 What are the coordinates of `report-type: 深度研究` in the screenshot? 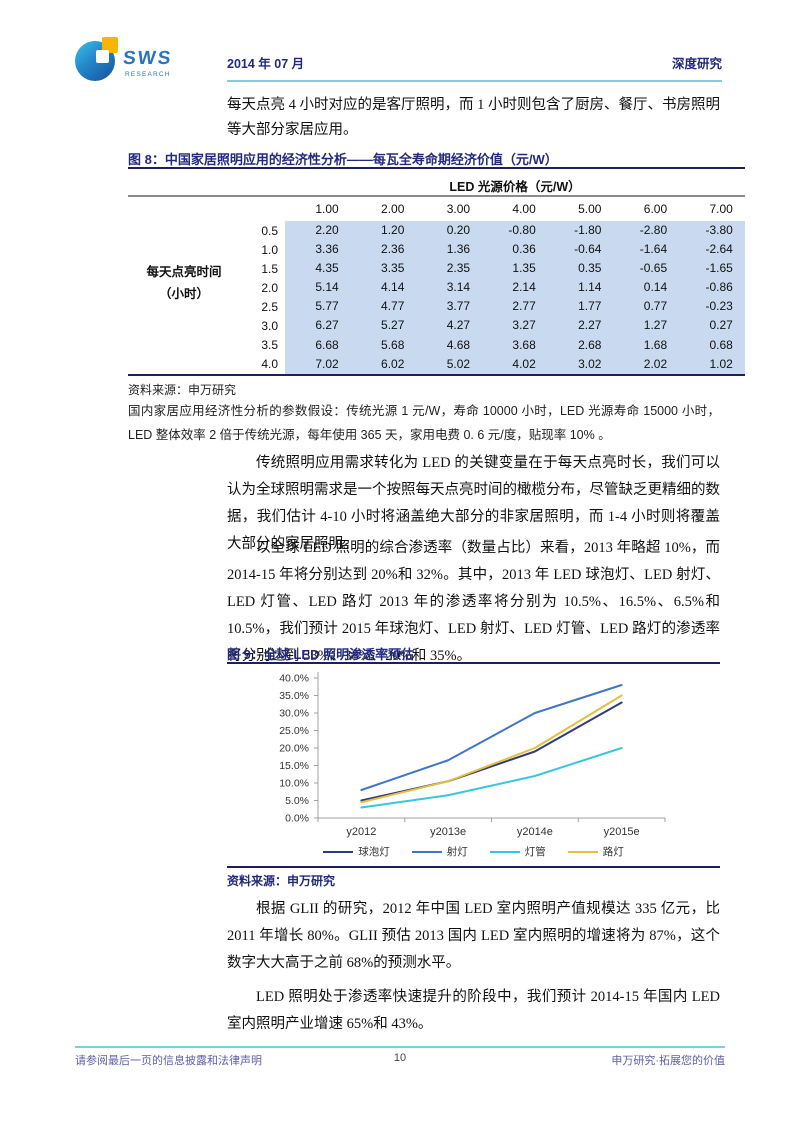 It's located at (696, 64).